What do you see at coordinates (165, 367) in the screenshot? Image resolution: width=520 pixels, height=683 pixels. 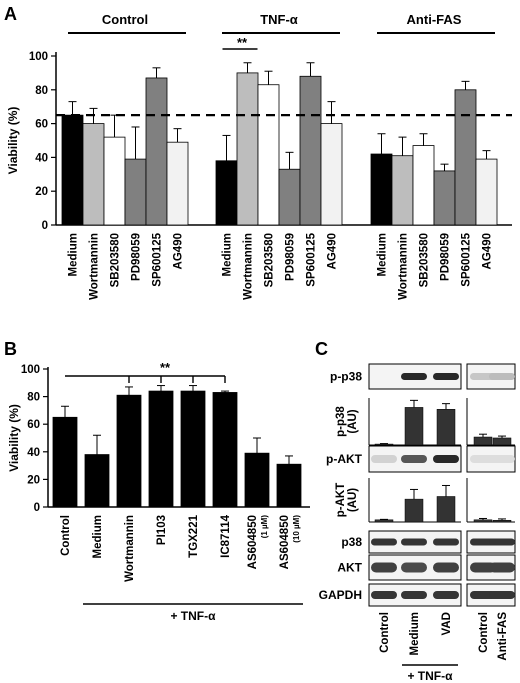 I see `b-significance-label: **` at bounding box center [165, 367].